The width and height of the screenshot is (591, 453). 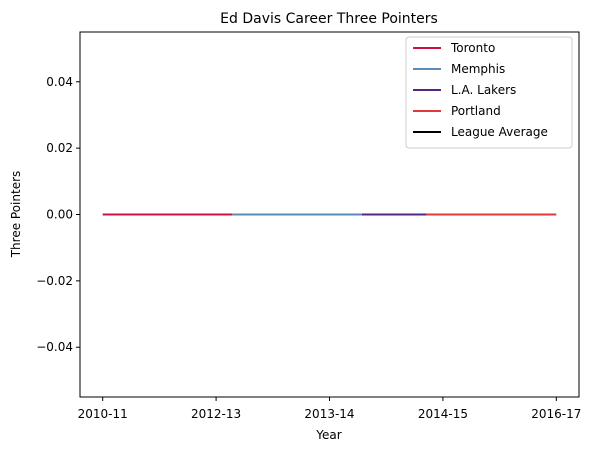 I want to click on x-tick-label: 2010-11, so click(x=103, y=414).